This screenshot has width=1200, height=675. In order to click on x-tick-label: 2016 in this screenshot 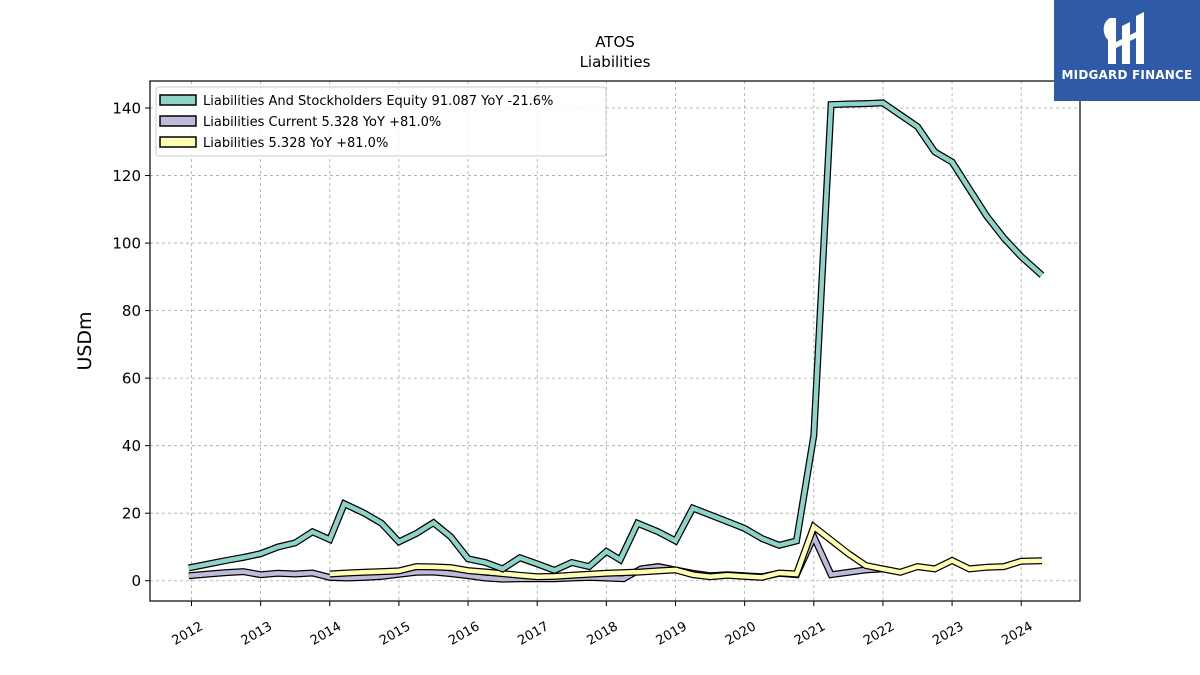, I will do `click(464, 634)`.